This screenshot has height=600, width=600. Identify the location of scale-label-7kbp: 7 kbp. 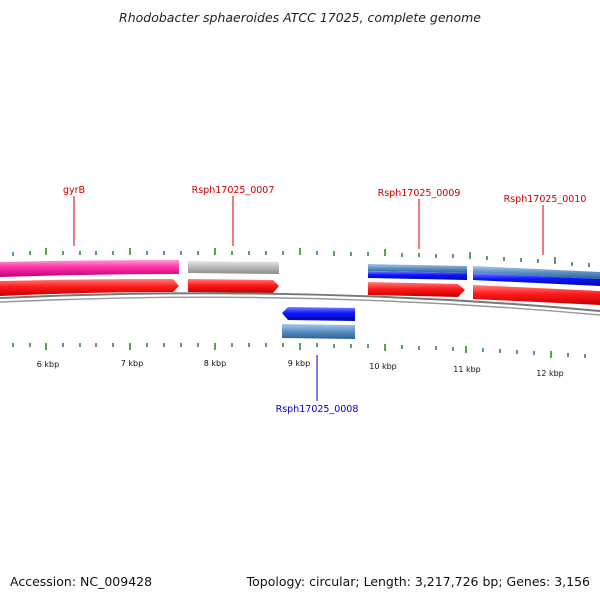
(132, 363).